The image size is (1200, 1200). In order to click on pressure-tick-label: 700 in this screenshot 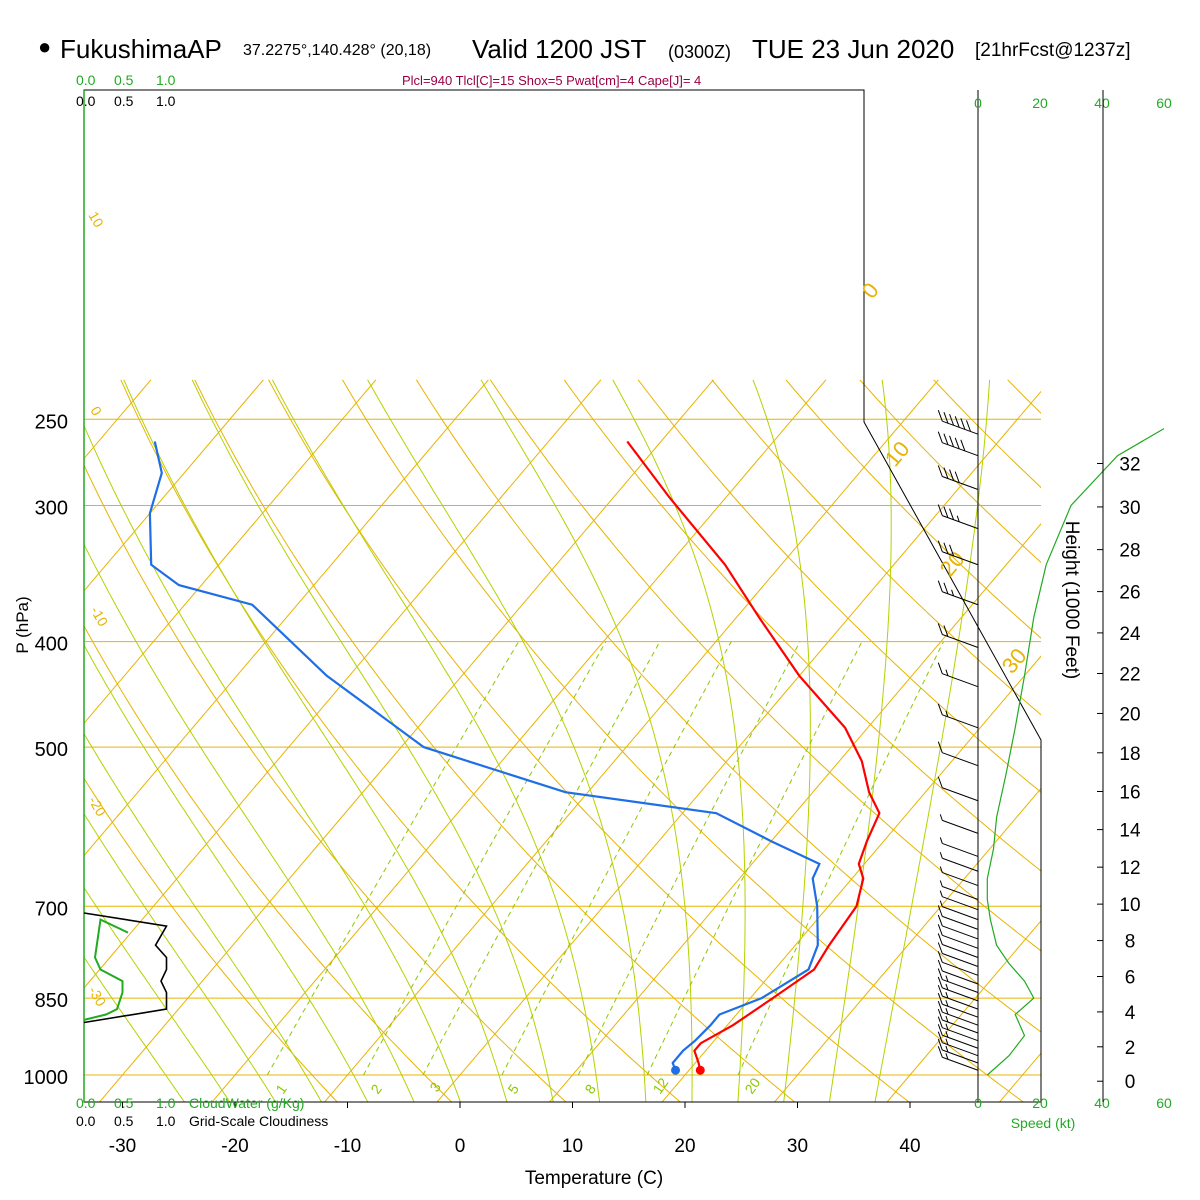, I will do `click(51, 909)`.